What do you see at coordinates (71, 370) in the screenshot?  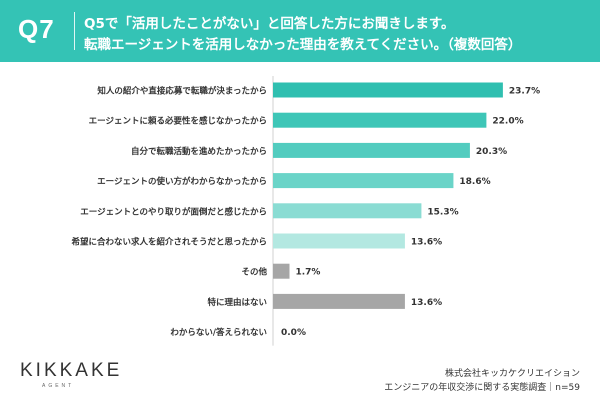 I see `kikkake-logo: KIKKAKE` at bounding box center [71, 370].